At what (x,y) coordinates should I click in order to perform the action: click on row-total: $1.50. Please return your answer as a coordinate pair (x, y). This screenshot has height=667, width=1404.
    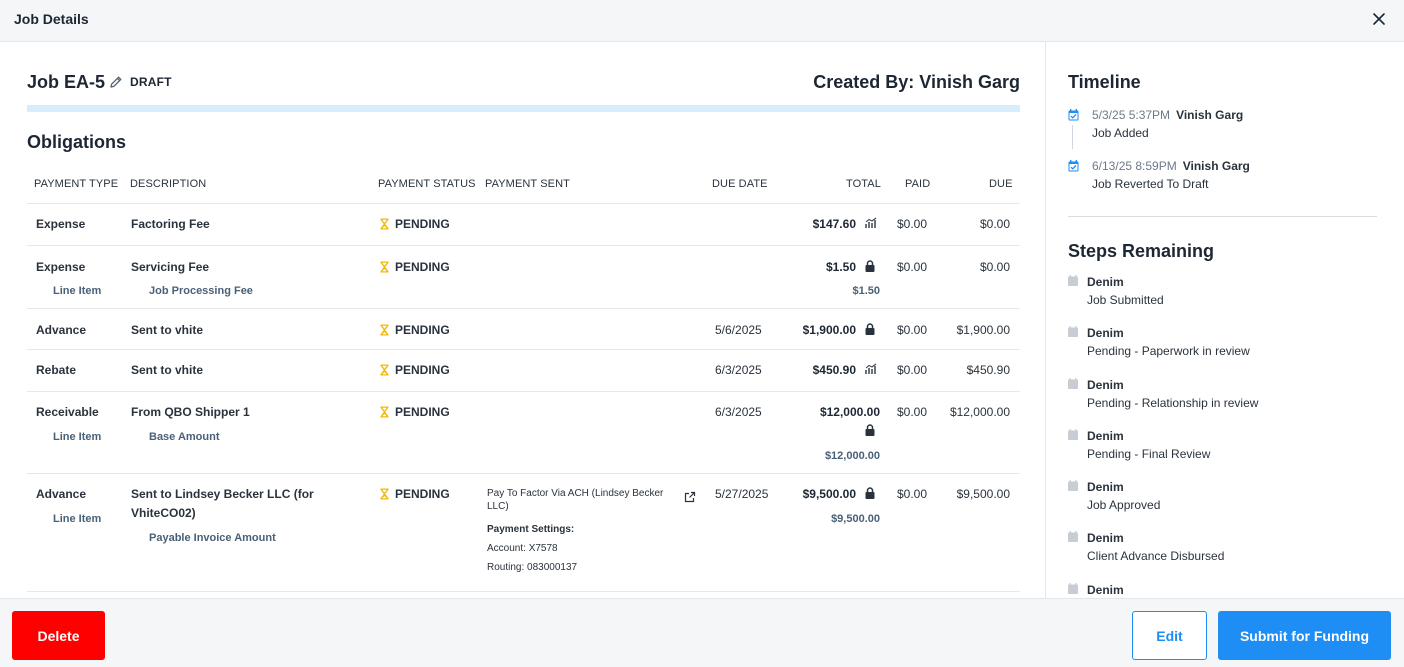
    Looking at the image, I should click on (840, 267).